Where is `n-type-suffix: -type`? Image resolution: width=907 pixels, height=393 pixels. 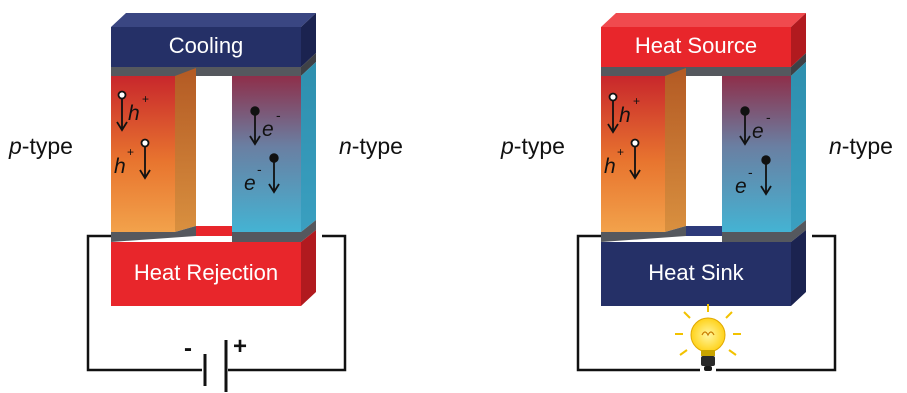
n-type-suffix: -type is located at coordinates (377, 146).